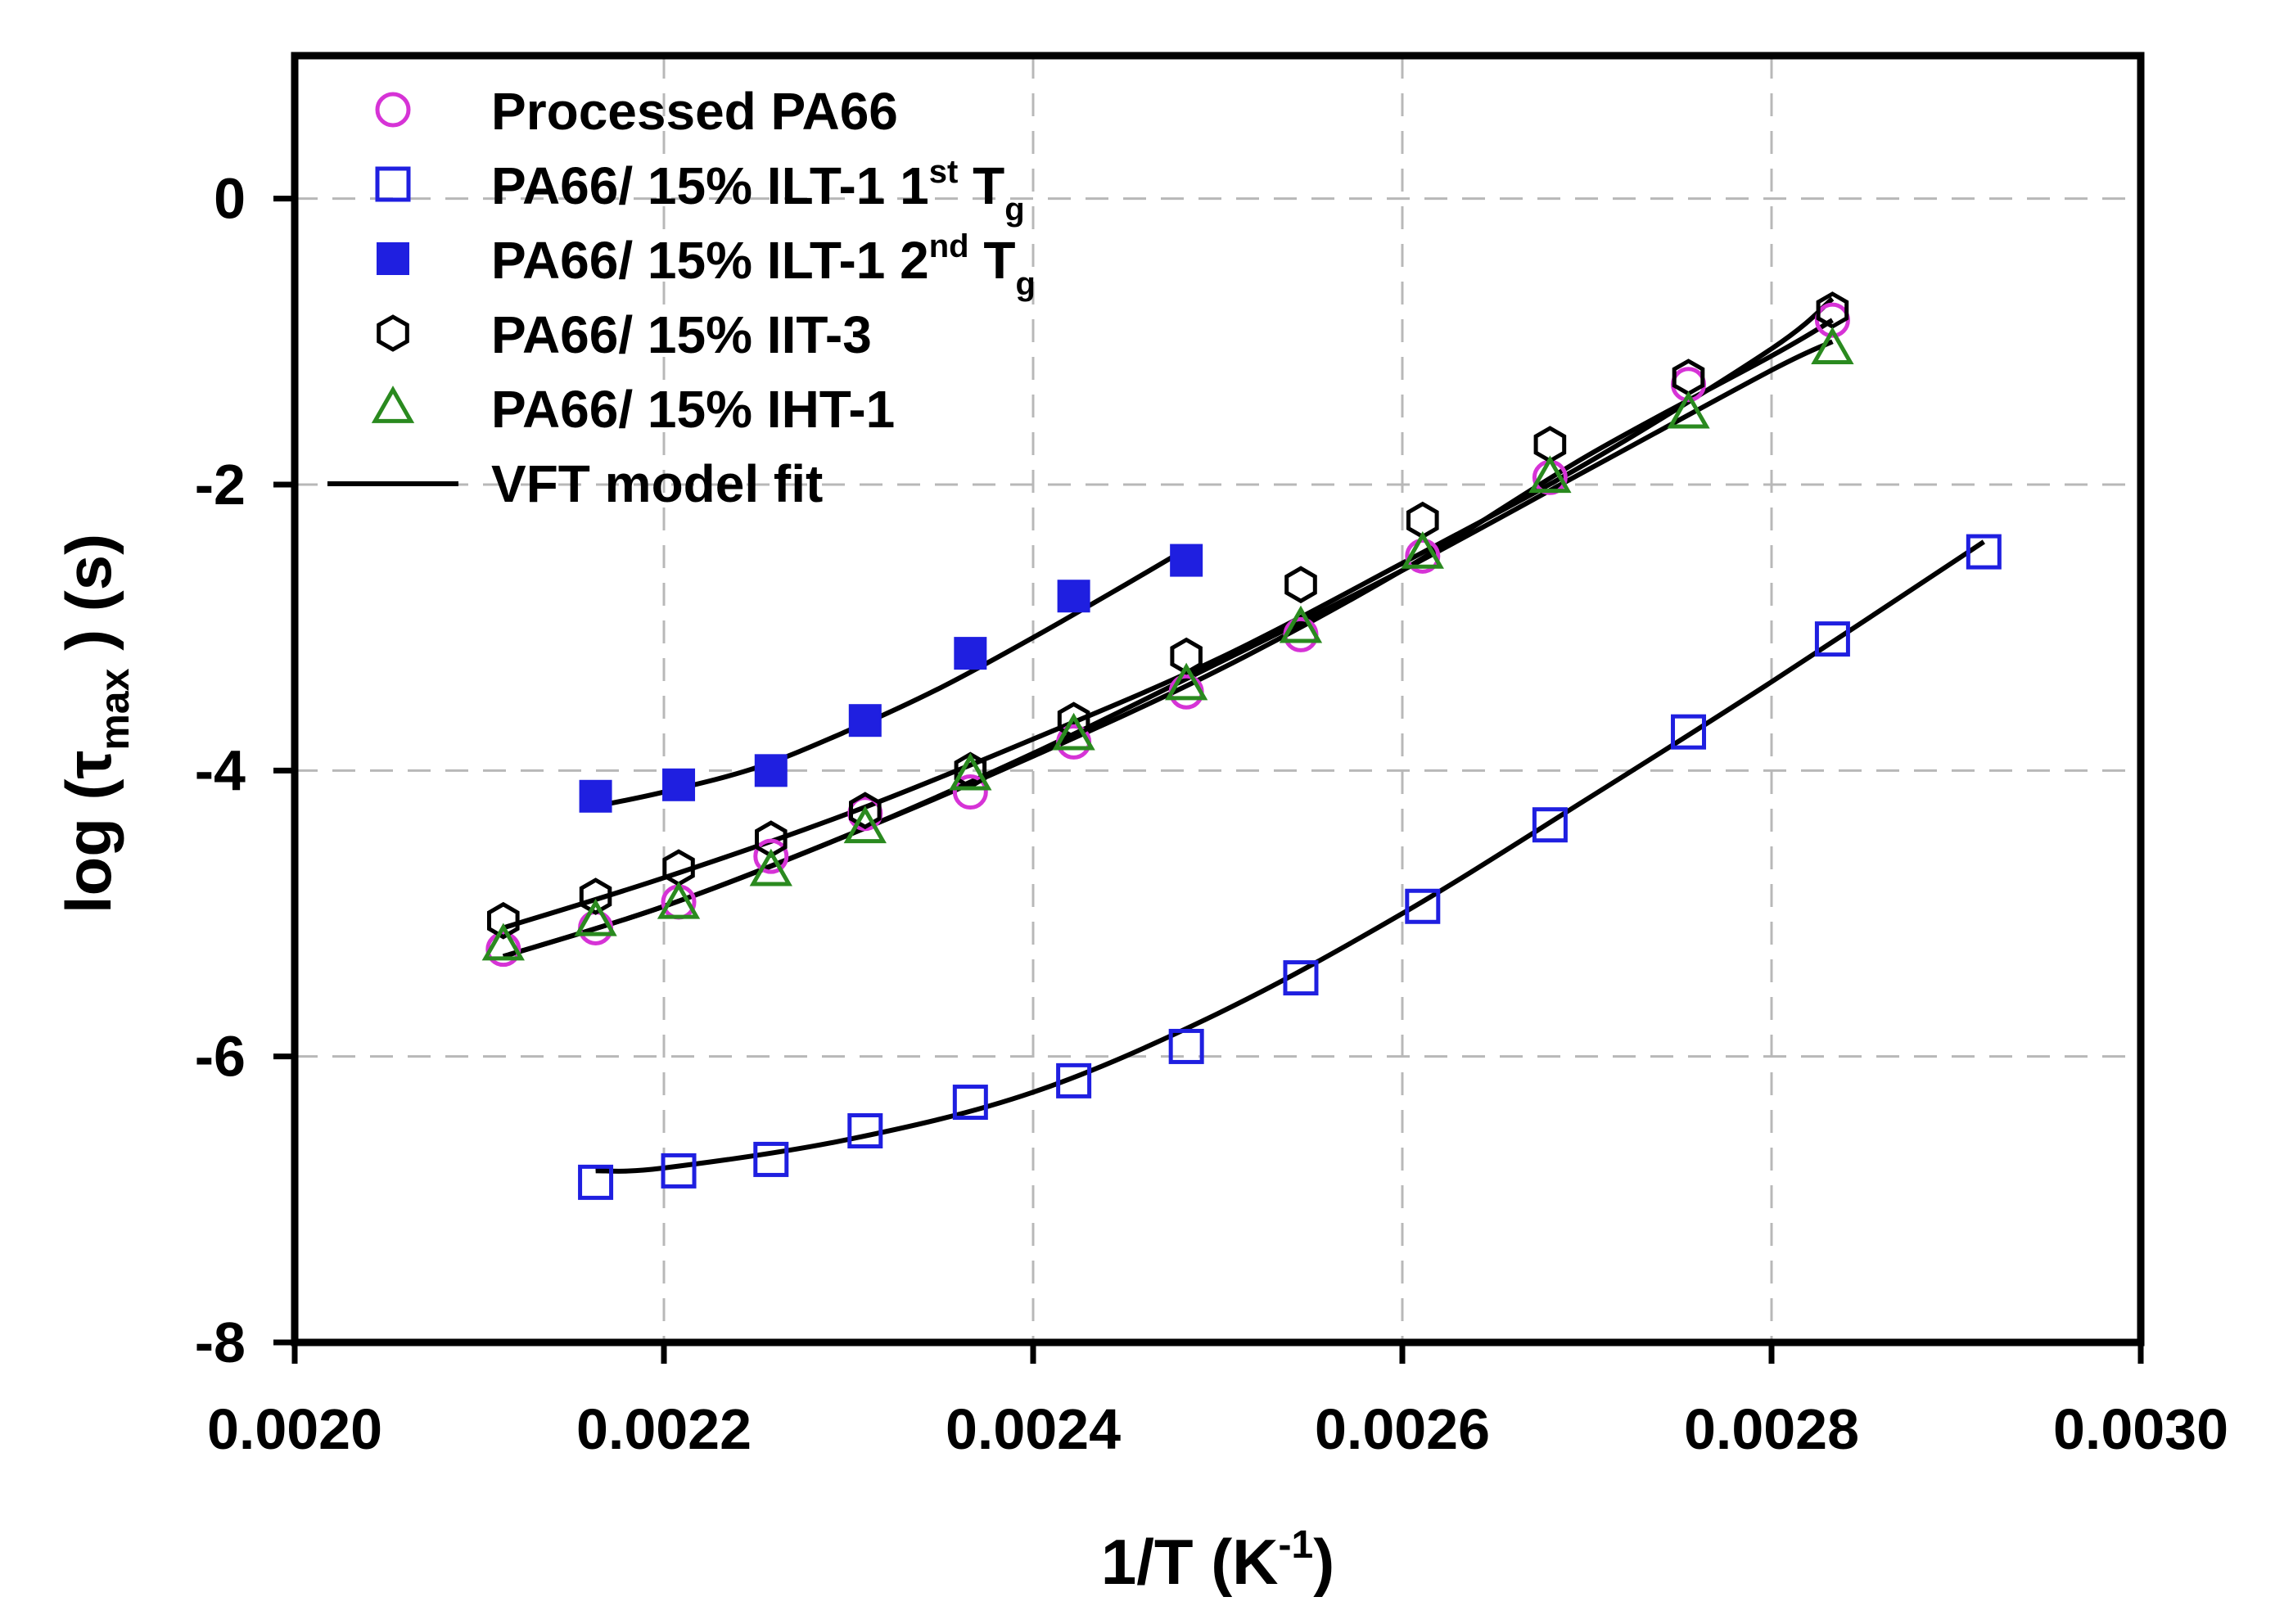  I want to click on legend-entry: PA66/ 15% ILT-1 2nd Tg, so click(706, 265).